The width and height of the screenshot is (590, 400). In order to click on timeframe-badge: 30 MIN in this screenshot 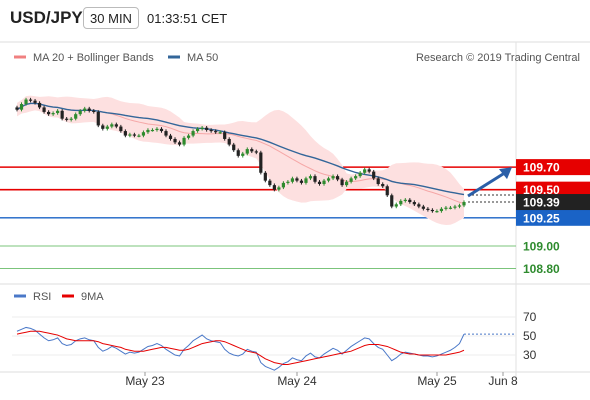, I will do `click(111, 18)`.